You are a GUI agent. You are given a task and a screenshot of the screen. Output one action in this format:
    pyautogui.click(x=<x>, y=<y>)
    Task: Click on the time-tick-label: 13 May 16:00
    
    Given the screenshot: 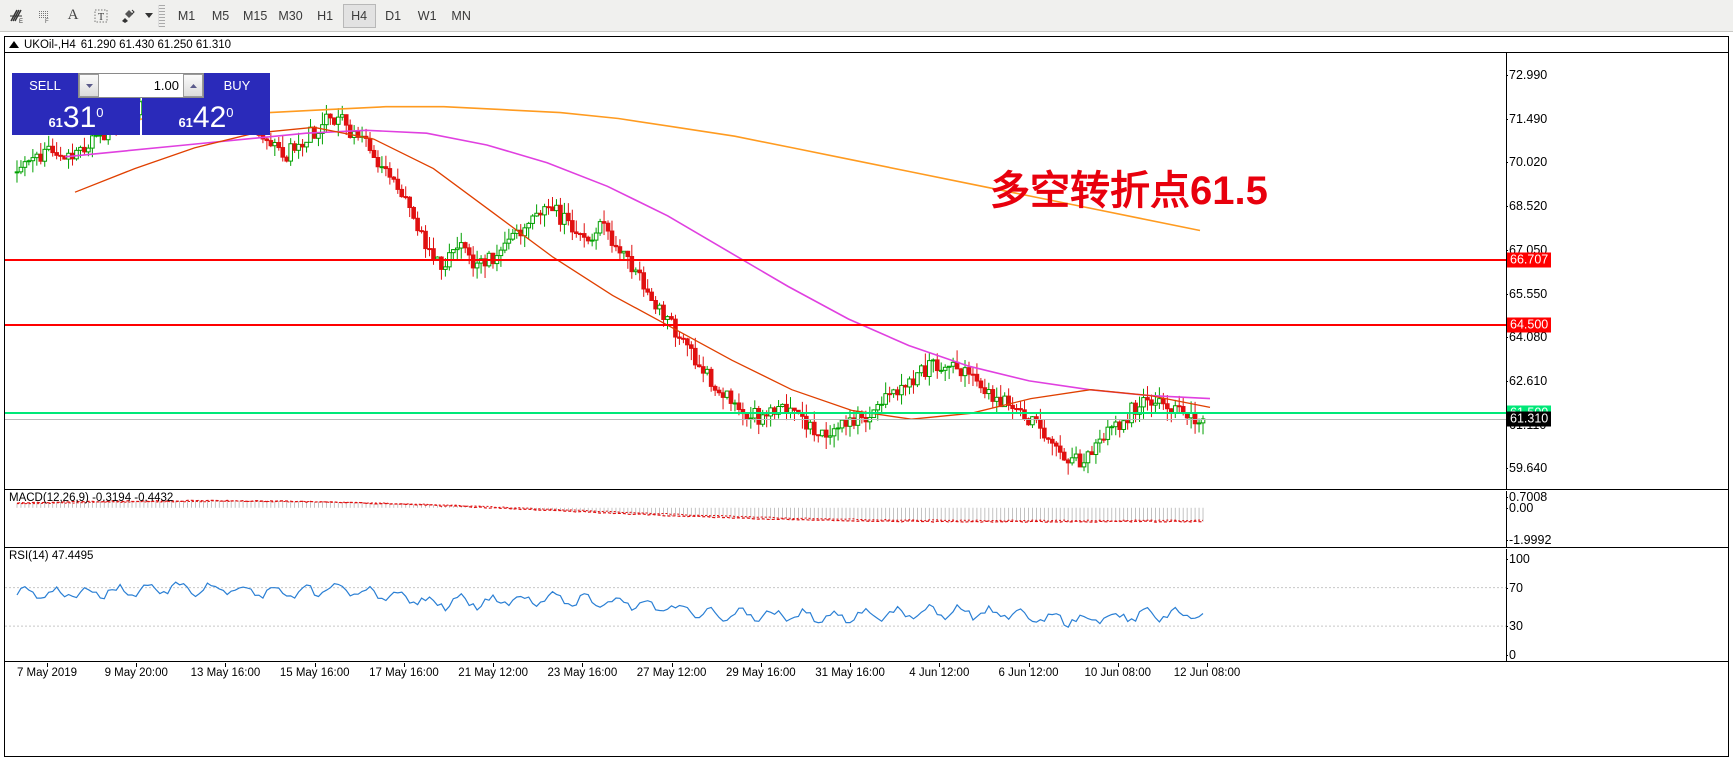 What is the action you would take?
    pyautogui.click(x=225, y=673)
    